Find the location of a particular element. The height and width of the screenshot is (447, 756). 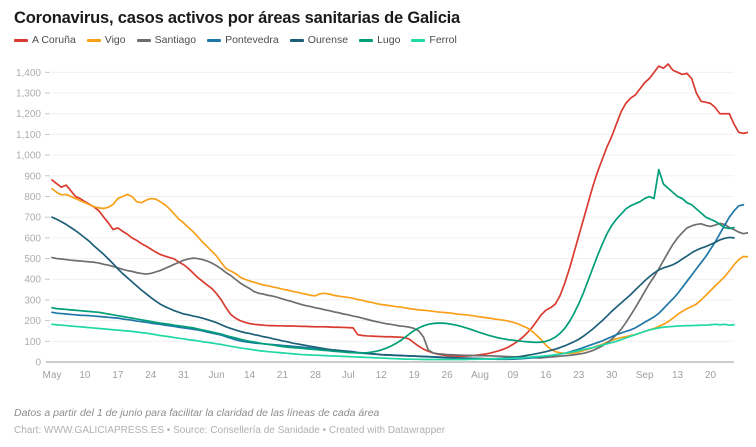

ytick-label: 1,400 is located at coordinates (28, 73).